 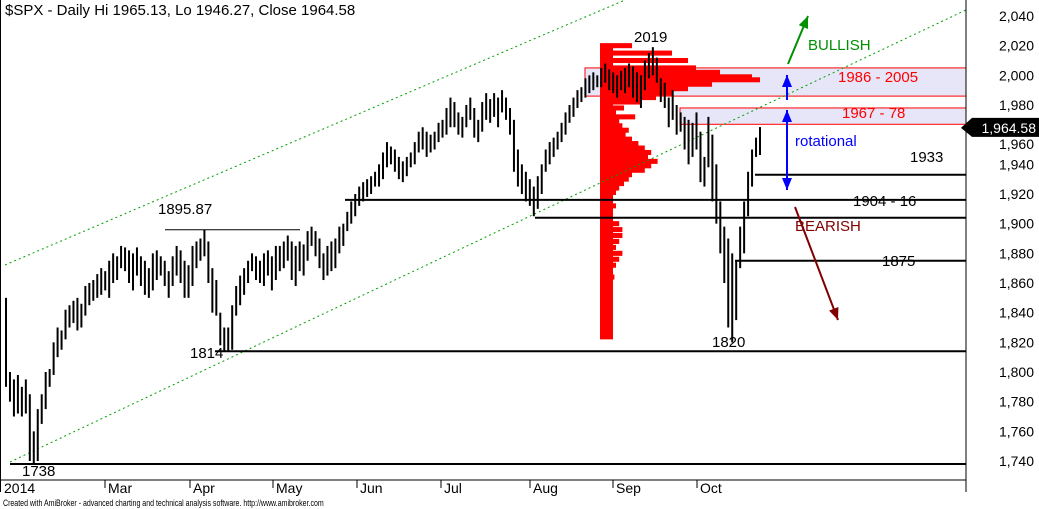 I want to click on zone-label-1: 1967 - 78, so click(x=873, y=113).